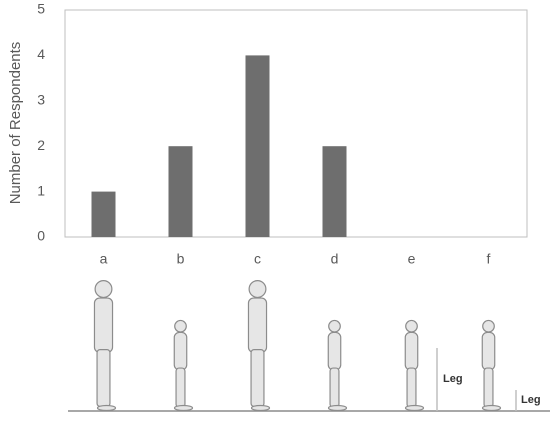 Image resolution: width=550 pixels, height=424 pixels. What do you see at coordinates (15, 123) in the screenshot?
I see `y-axis-label: Number of Respondents` at bounding box center [15, 123].